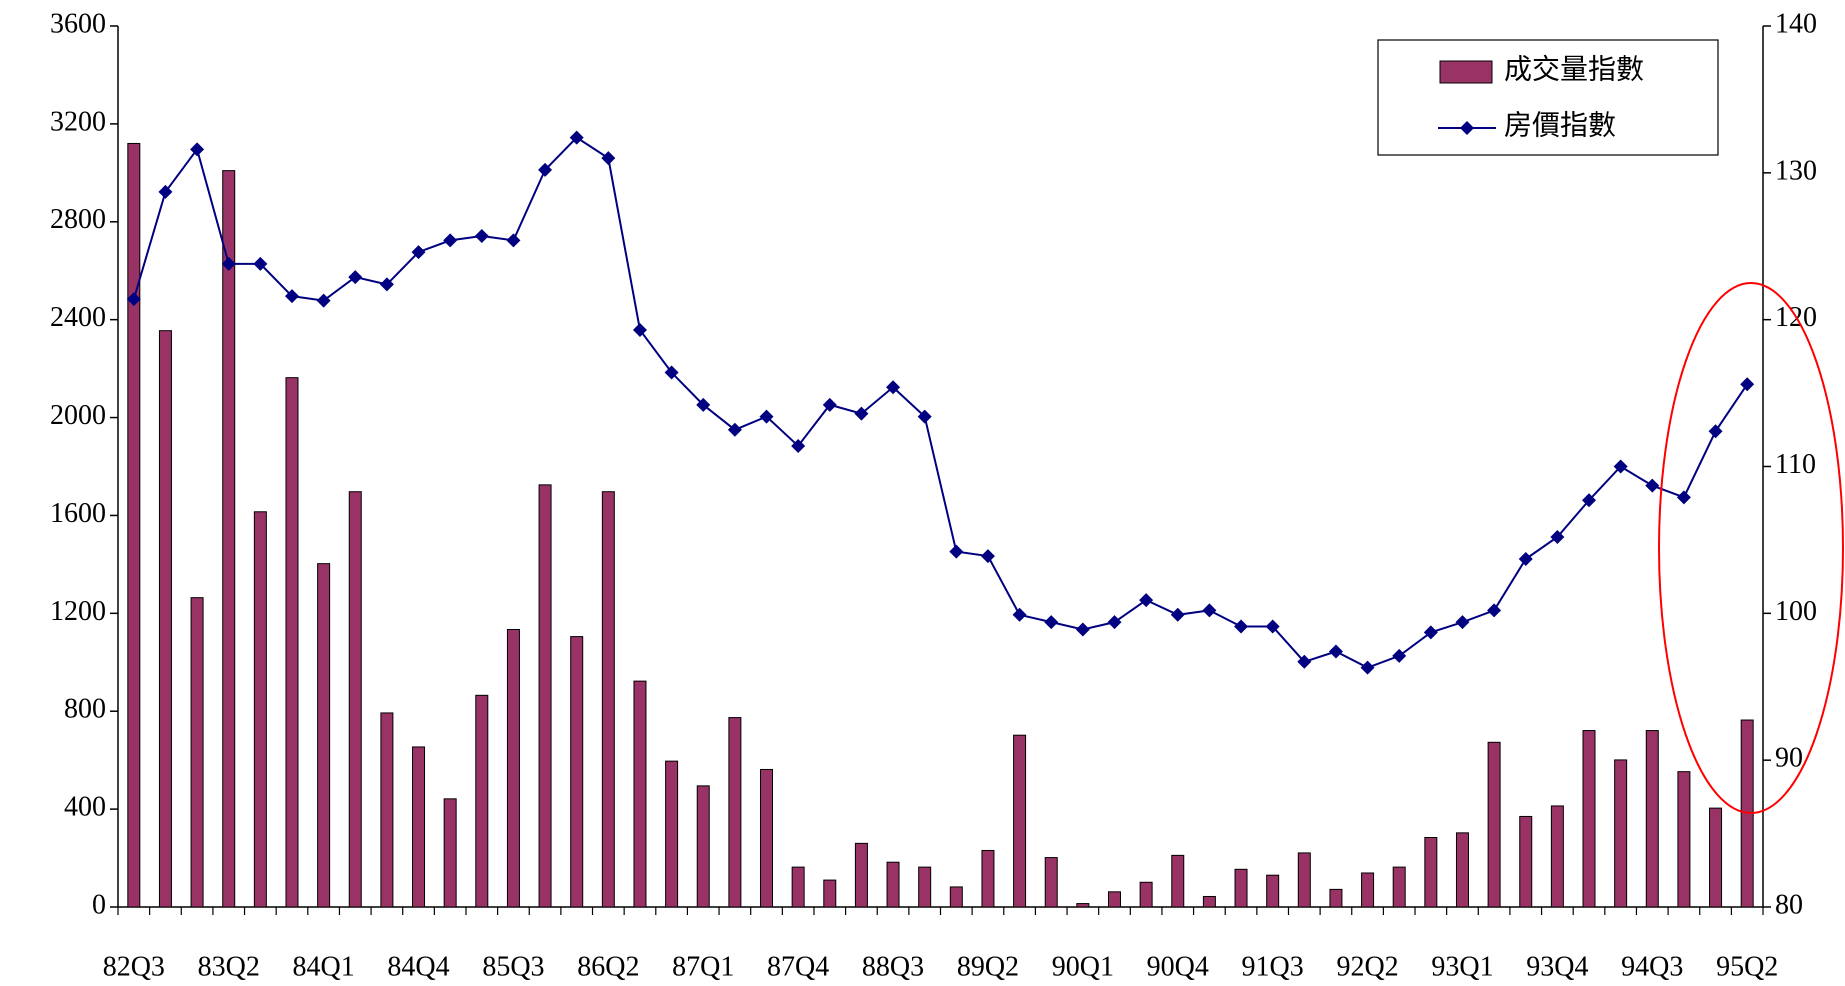 This screenshot has height=986, width=1845. Describe the element at coordinates (1796, 170) in the screenshot. I see `y2-tick-label: 130` at that location.